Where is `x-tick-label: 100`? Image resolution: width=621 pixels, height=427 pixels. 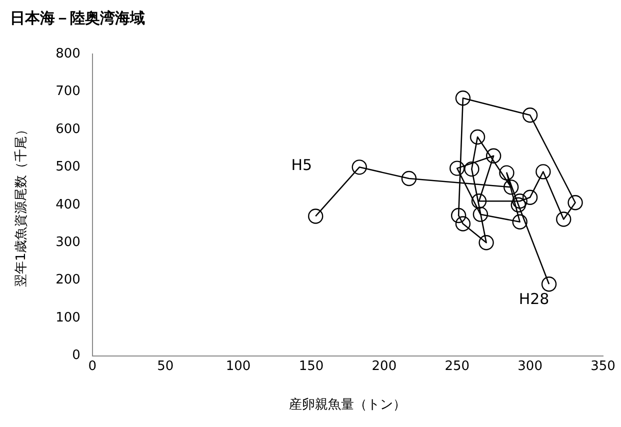
x-tick-label: 100 is located at coordinates (238, 366).